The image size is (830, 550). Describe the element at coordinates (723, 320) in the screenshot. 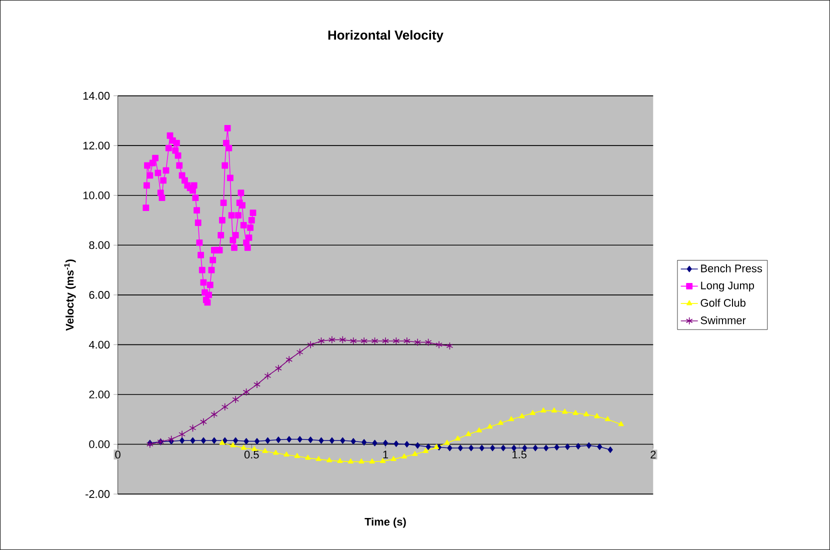

I see `legend-label: Swimmer` at that location.